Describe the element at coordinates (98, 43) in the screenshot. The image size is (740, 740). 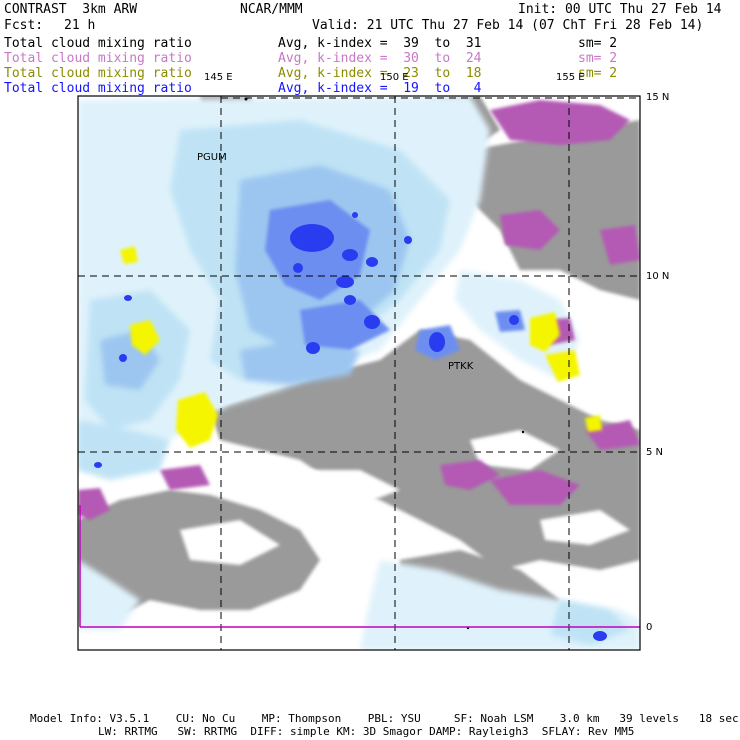
I see `legend-field-1: Total cloud mixing ratio` at that location.